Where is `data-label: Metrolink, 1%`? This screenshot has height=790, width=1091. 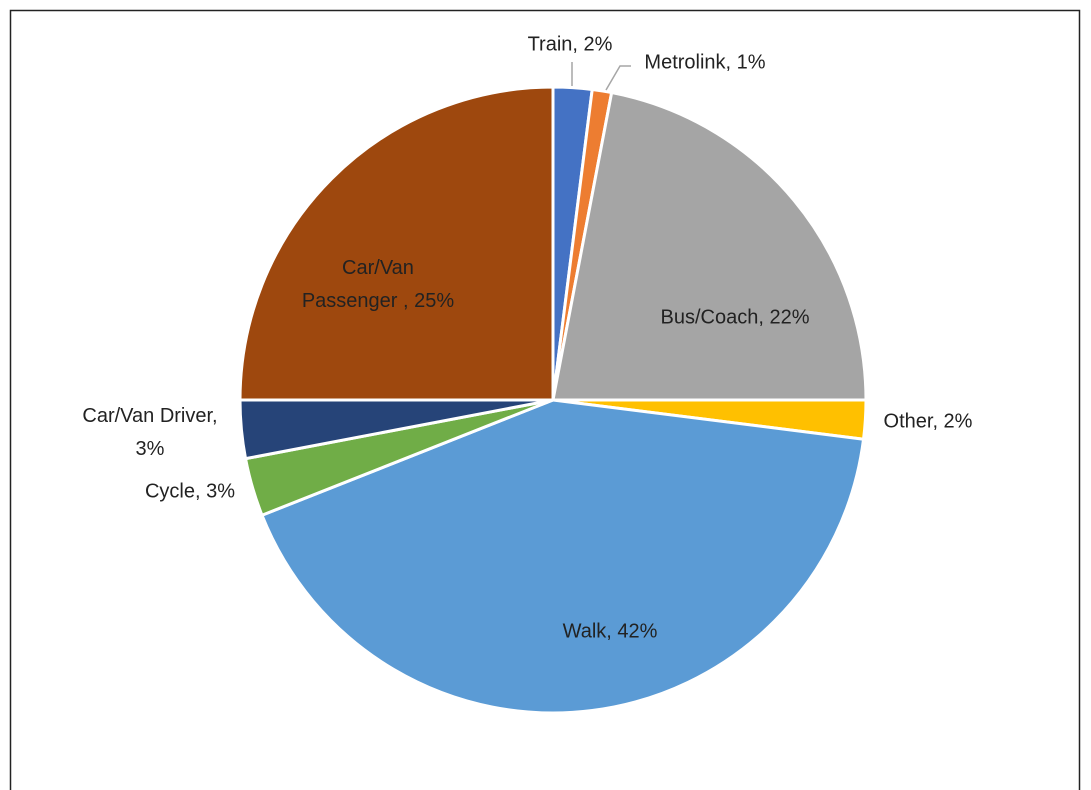
data-label: Metrolink, 1% is located at coordinates (705, 62).